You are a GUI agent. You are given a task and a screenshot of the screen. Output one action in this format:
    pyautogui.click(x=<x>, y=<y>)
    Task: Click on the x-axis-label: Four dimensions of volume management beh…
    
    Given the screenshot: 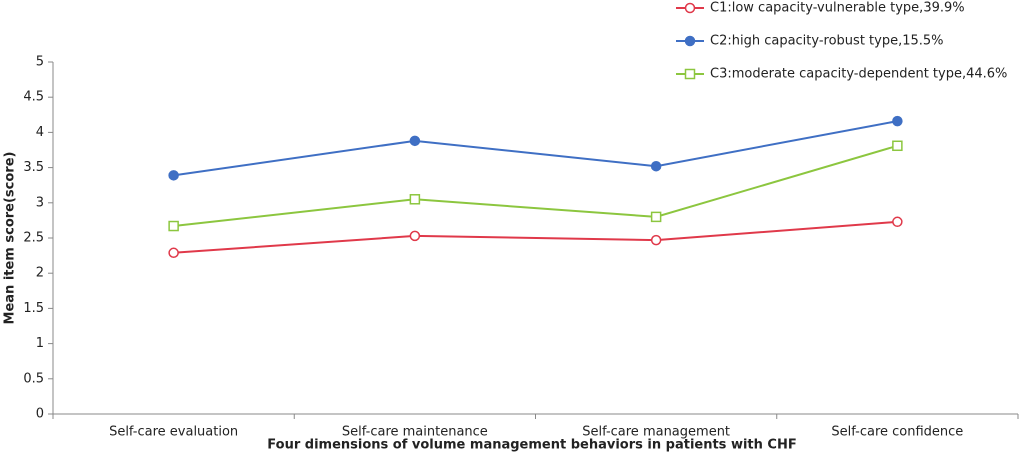 What is the action you would take?
    pyautogui.click(x=531, y=445)
    